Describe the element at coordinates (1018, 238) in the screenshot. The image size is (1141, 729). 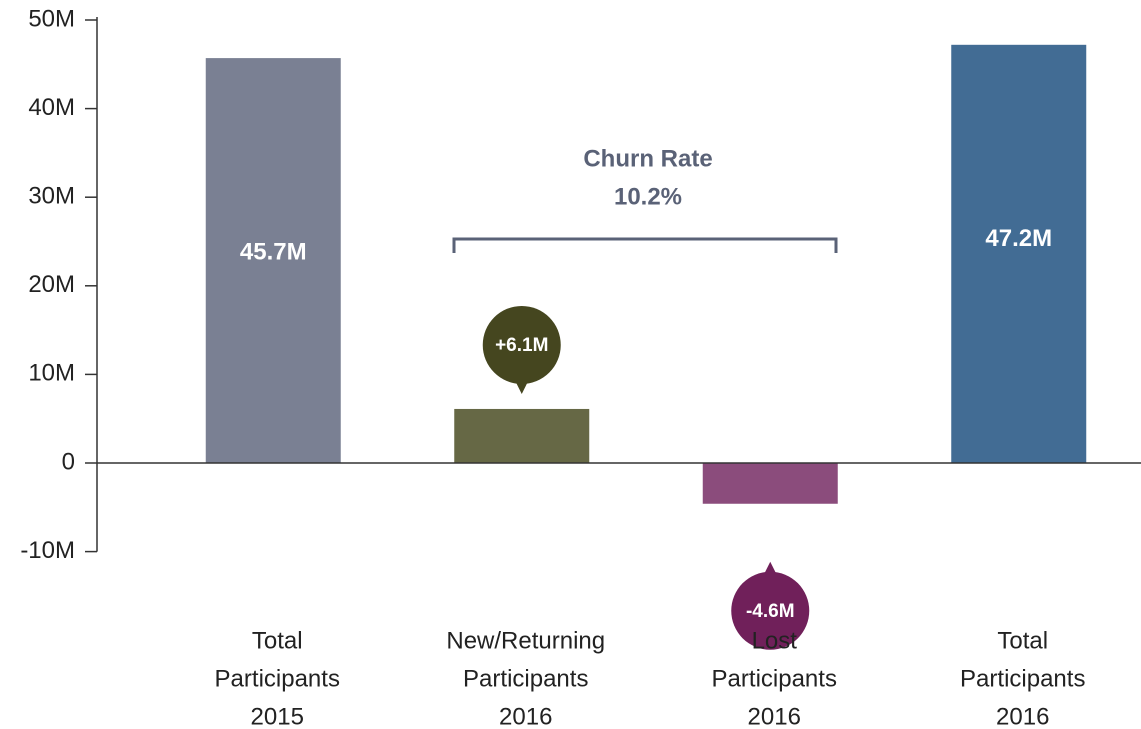
I see `value-label: 47.2M` at that location.